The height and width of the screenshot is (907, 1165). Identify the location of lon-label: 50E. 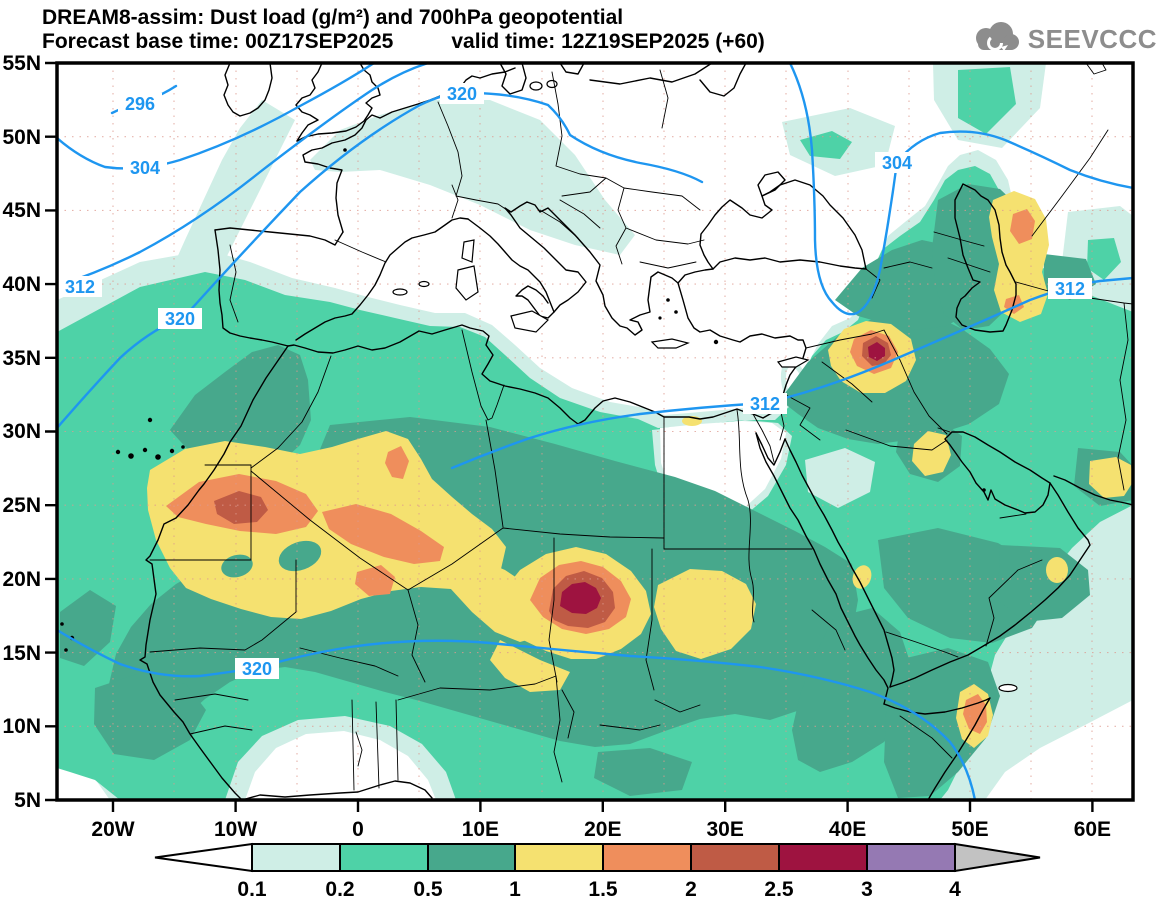
(969, 829).